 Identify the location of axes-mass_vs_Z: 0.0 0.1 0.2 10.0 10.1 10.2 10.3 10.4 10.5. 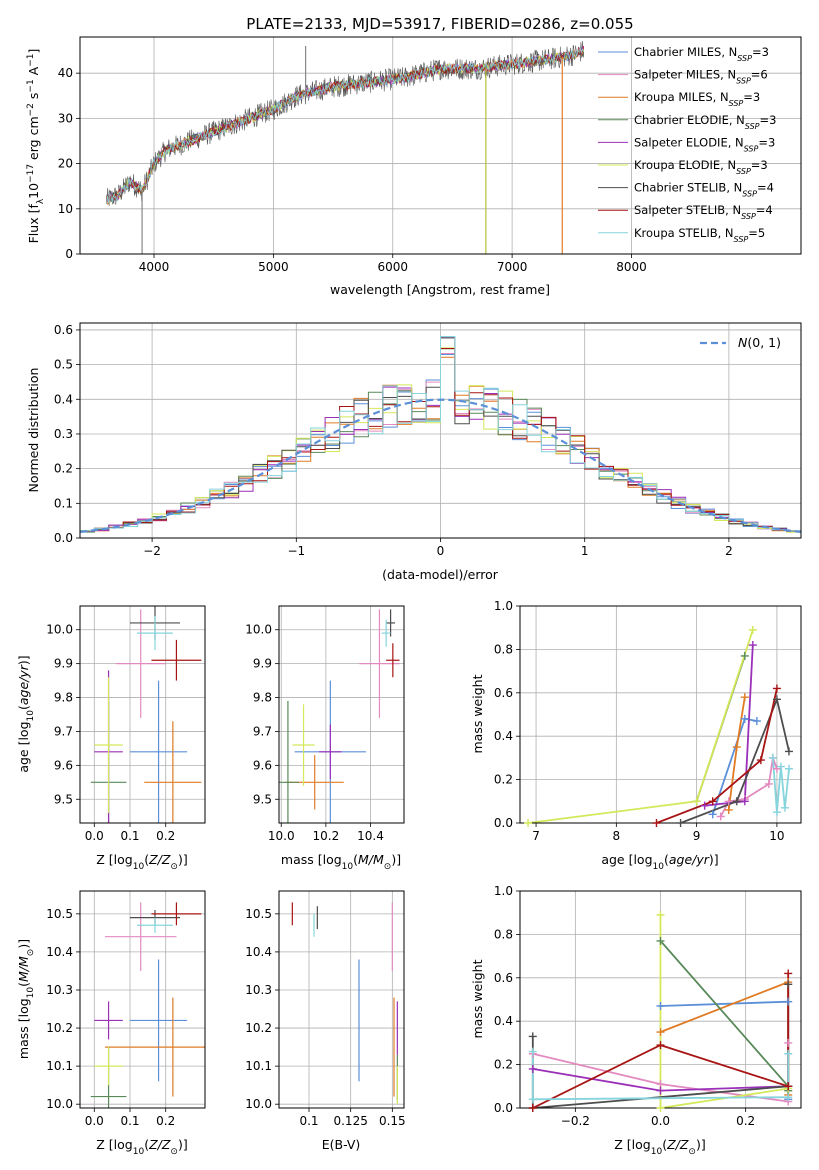
(126, 1009).